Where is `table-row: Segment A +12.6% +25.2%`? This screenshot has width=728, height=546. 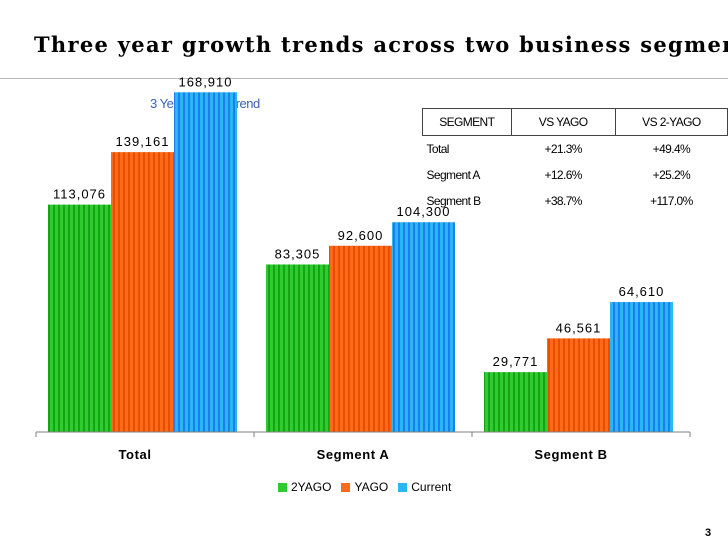
table-row: Segment A +12.6% +25.2% is located at coordinates (575, 175).